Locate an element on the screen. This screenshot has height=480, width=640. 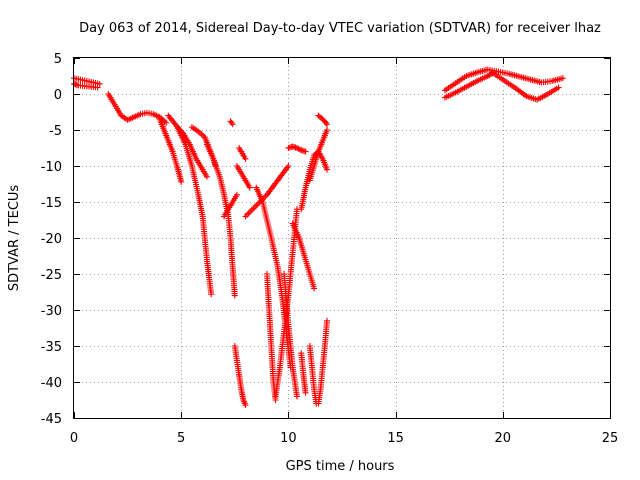
y-tick-label: -45 is located at coordinates (51, 419).